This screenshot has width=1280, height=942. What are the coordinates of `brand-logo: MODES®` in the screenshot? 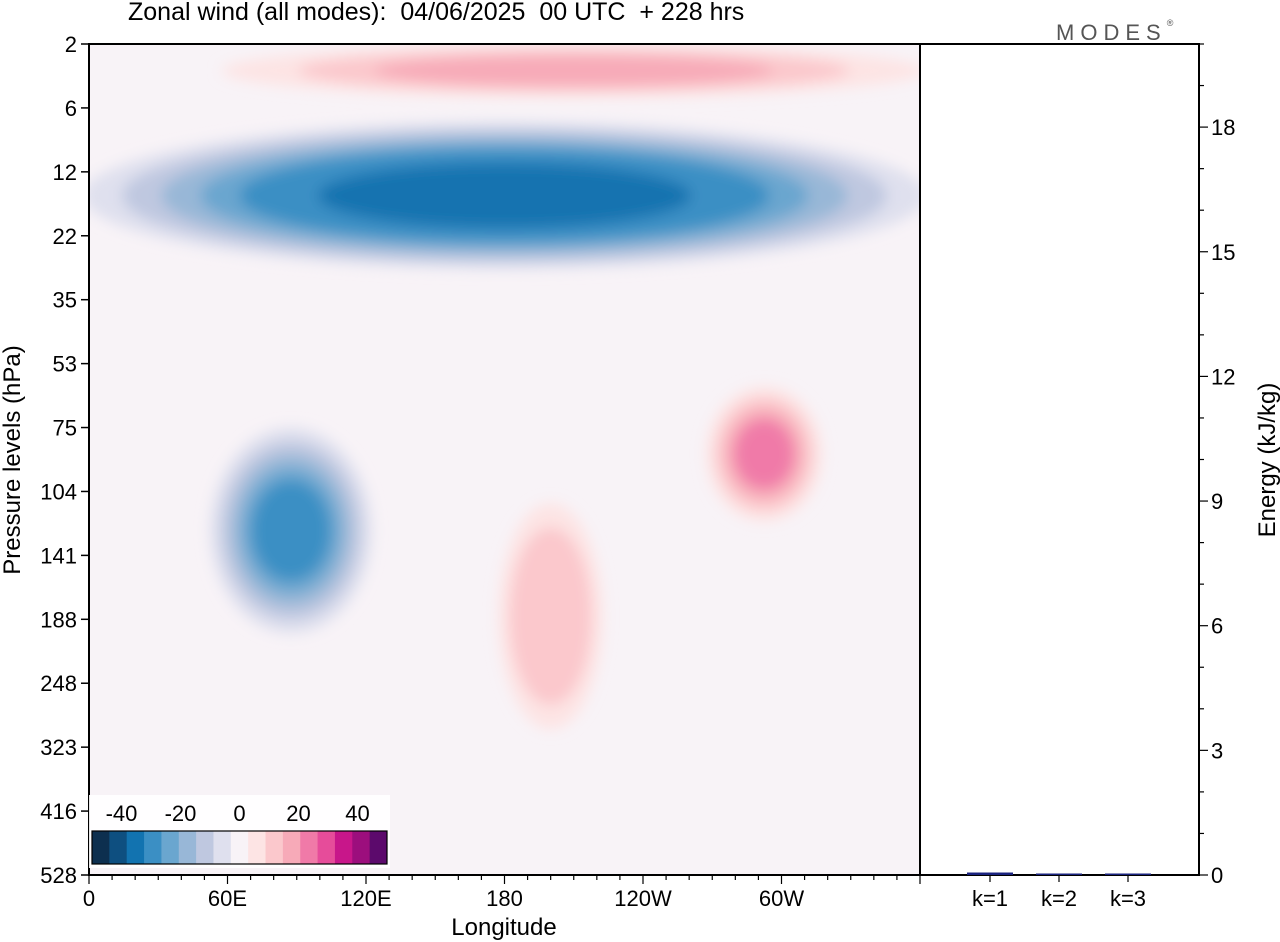 It's located at (1115, 31).